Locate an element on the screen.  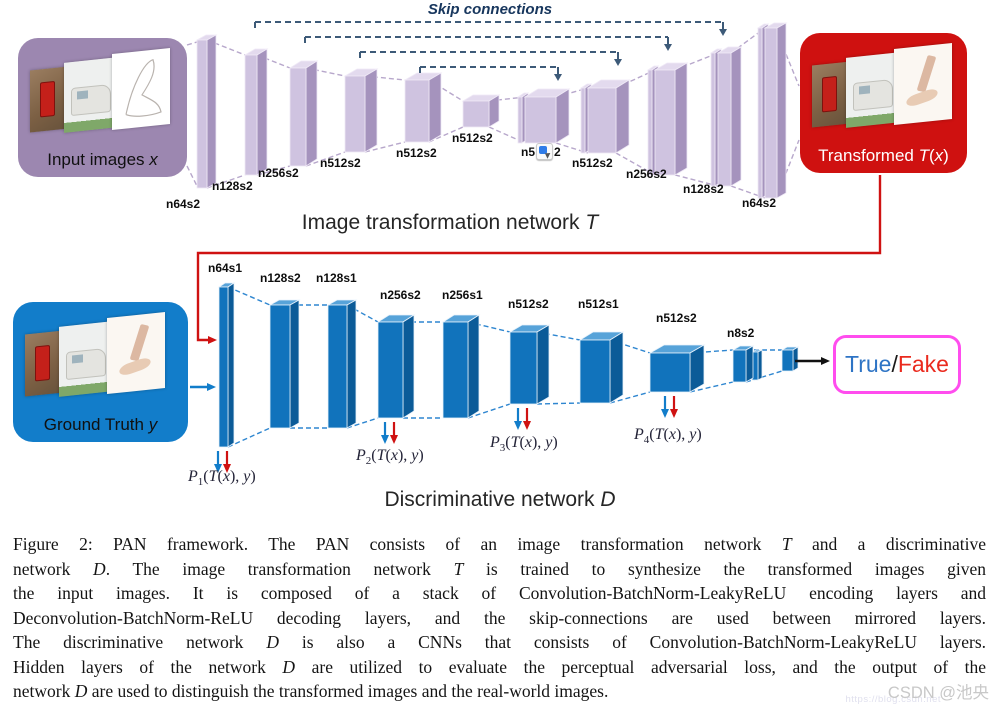
p2-red-arrow-head is located at coordinates (394, 439).